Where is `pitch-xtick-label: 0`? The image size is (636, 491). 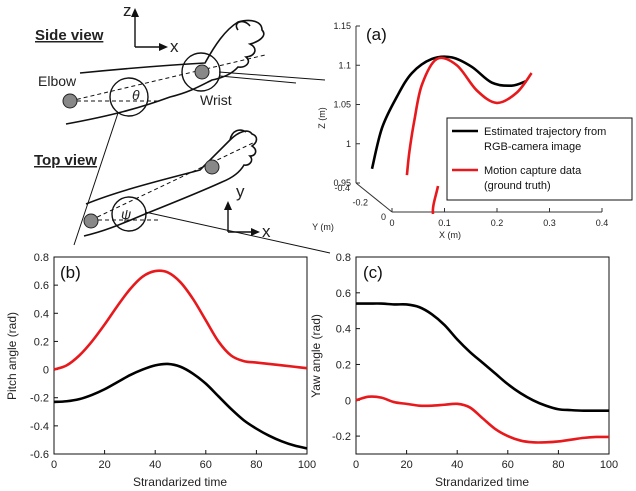 pitch-xtick-label: 0 is located at coordinates (54, 465).